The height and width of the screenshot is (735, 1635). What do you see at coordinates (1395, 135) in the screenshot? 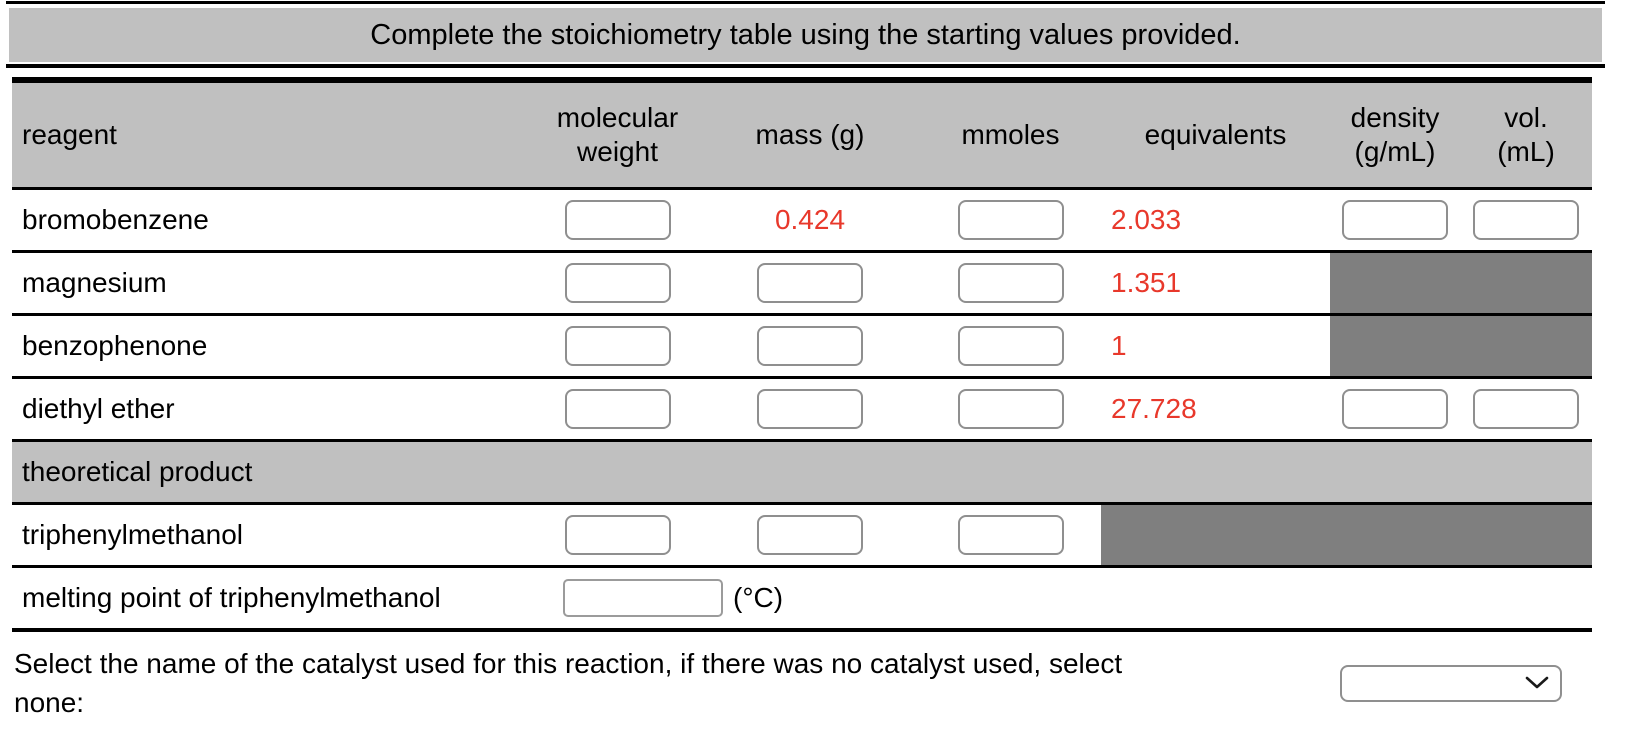
I see `header-density: density (g/mL)` at bounding box center [1395, 135].